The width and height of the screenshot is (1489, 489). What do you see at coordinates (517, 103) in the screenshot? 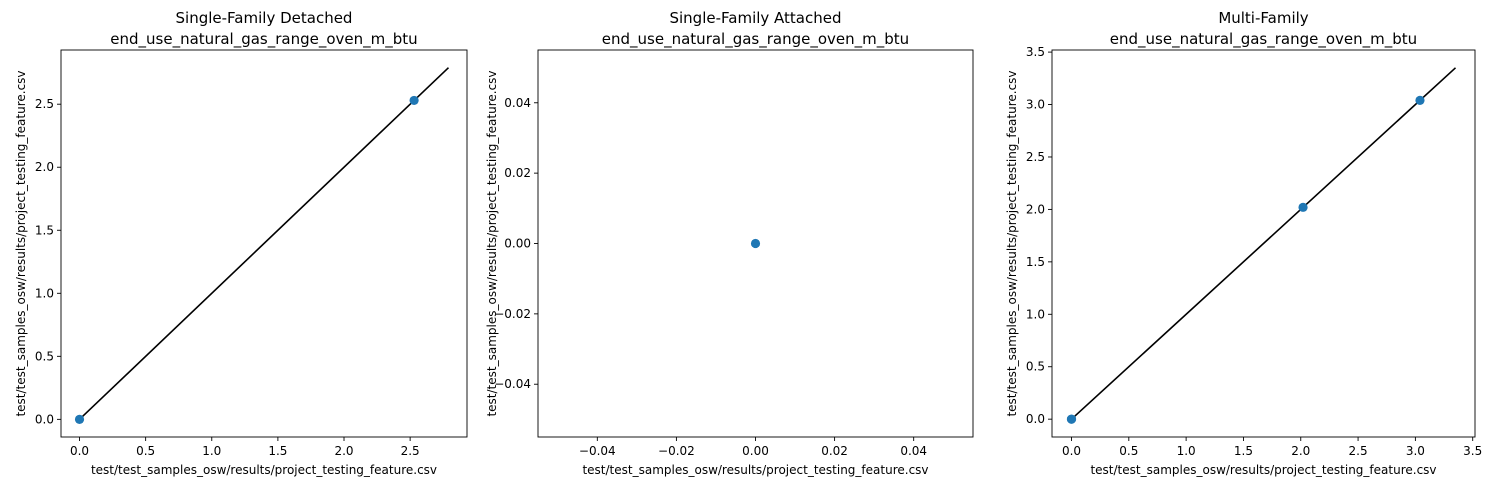
I see `y-tick-label: 0.04` at bounding box center [517, 103].